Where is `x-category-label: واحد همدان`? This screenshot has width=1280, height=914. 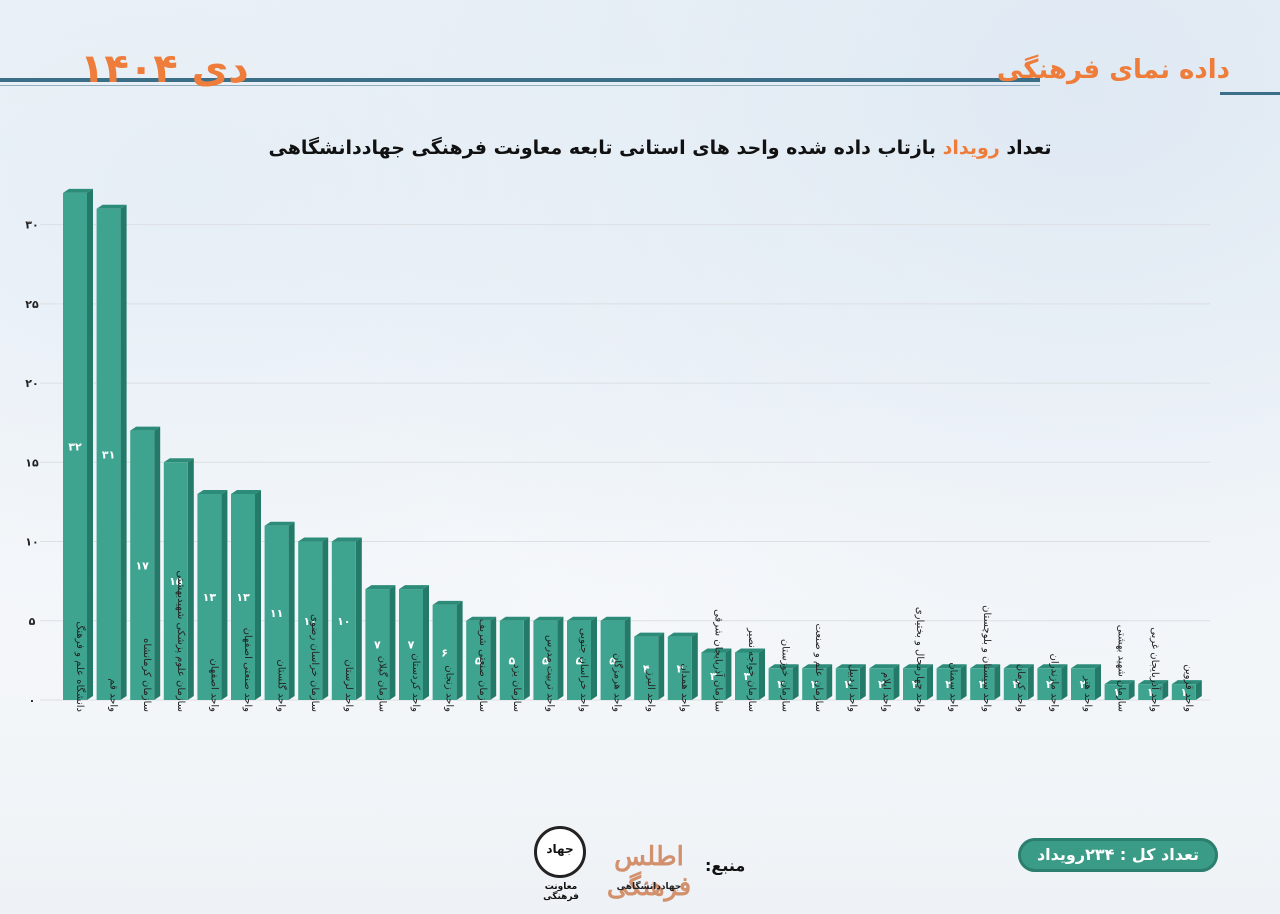 x-category-label: واحد همدان is located at coordinates (684, 687).